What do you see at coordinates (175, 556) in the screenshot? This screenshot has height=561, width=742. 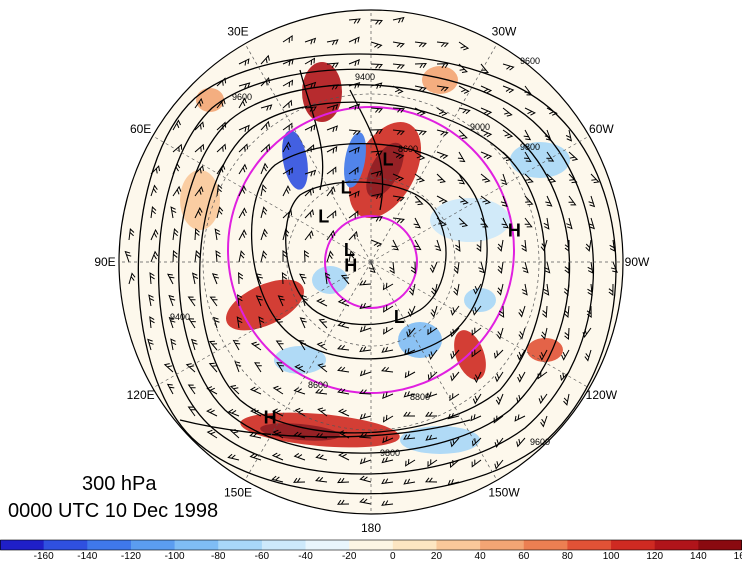 I see `colorbar-tick-label: -100` at bounding box center [175, 556].